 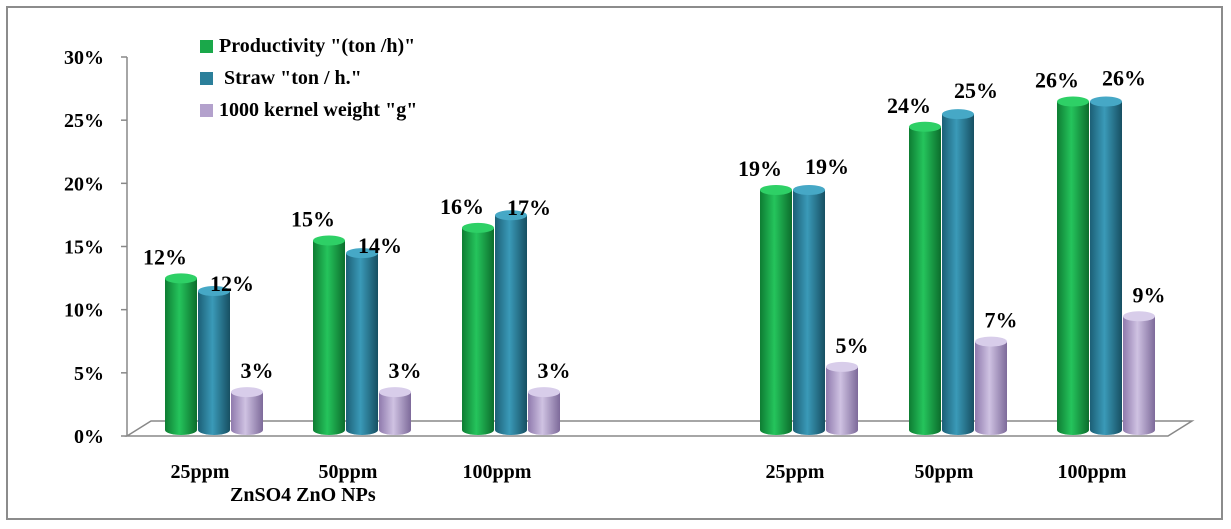 I want to click on legend-swatch-straw, so click(x=206, y=78).